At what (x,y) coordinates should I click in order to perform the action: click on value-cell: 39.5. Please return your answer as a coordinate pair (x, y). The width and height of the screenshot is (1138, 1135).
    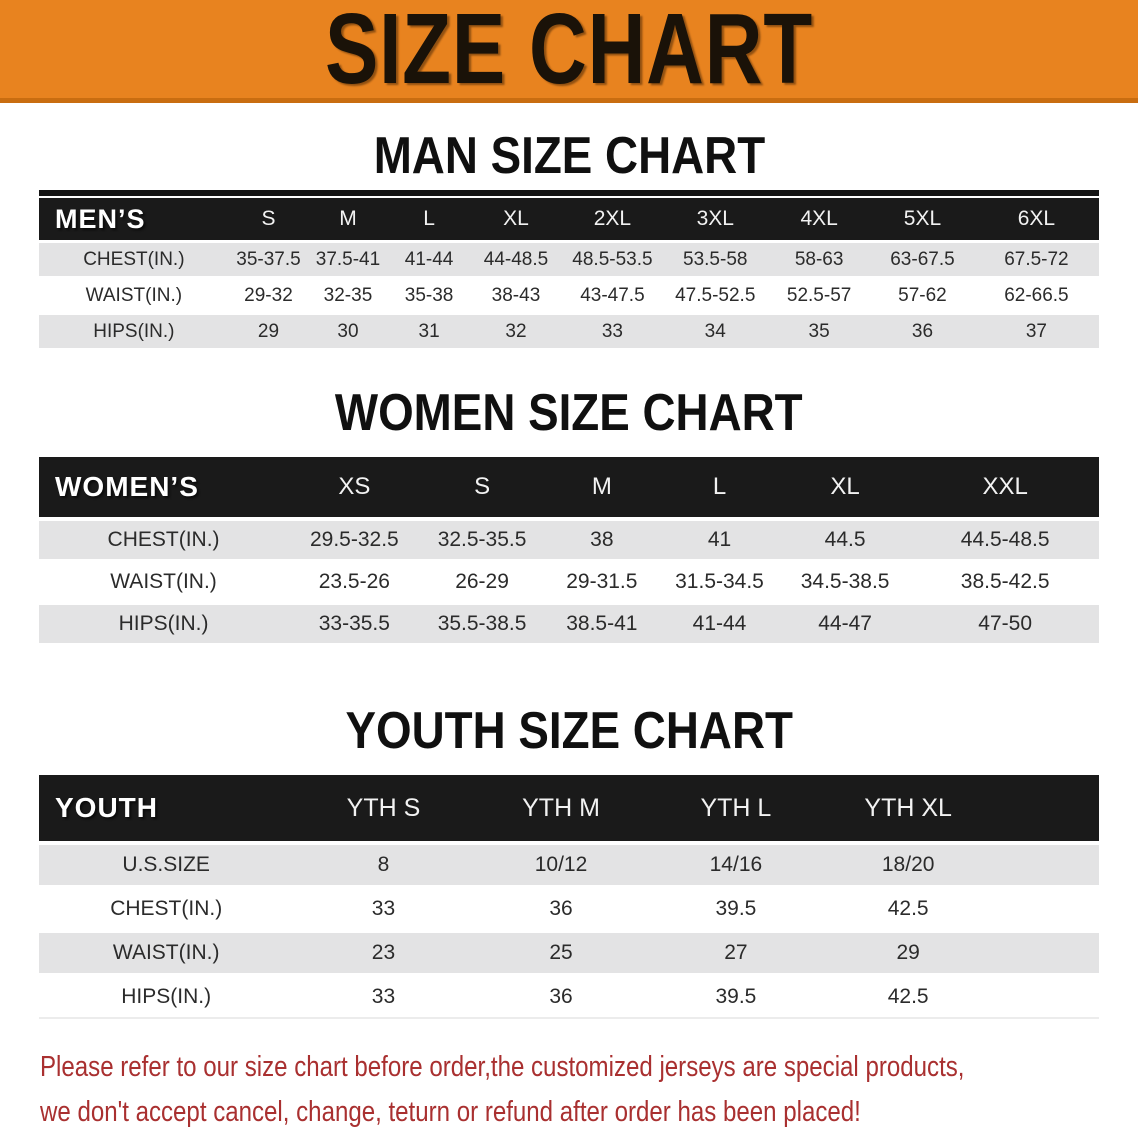
    Looking at the image, I should click on (736, 908).